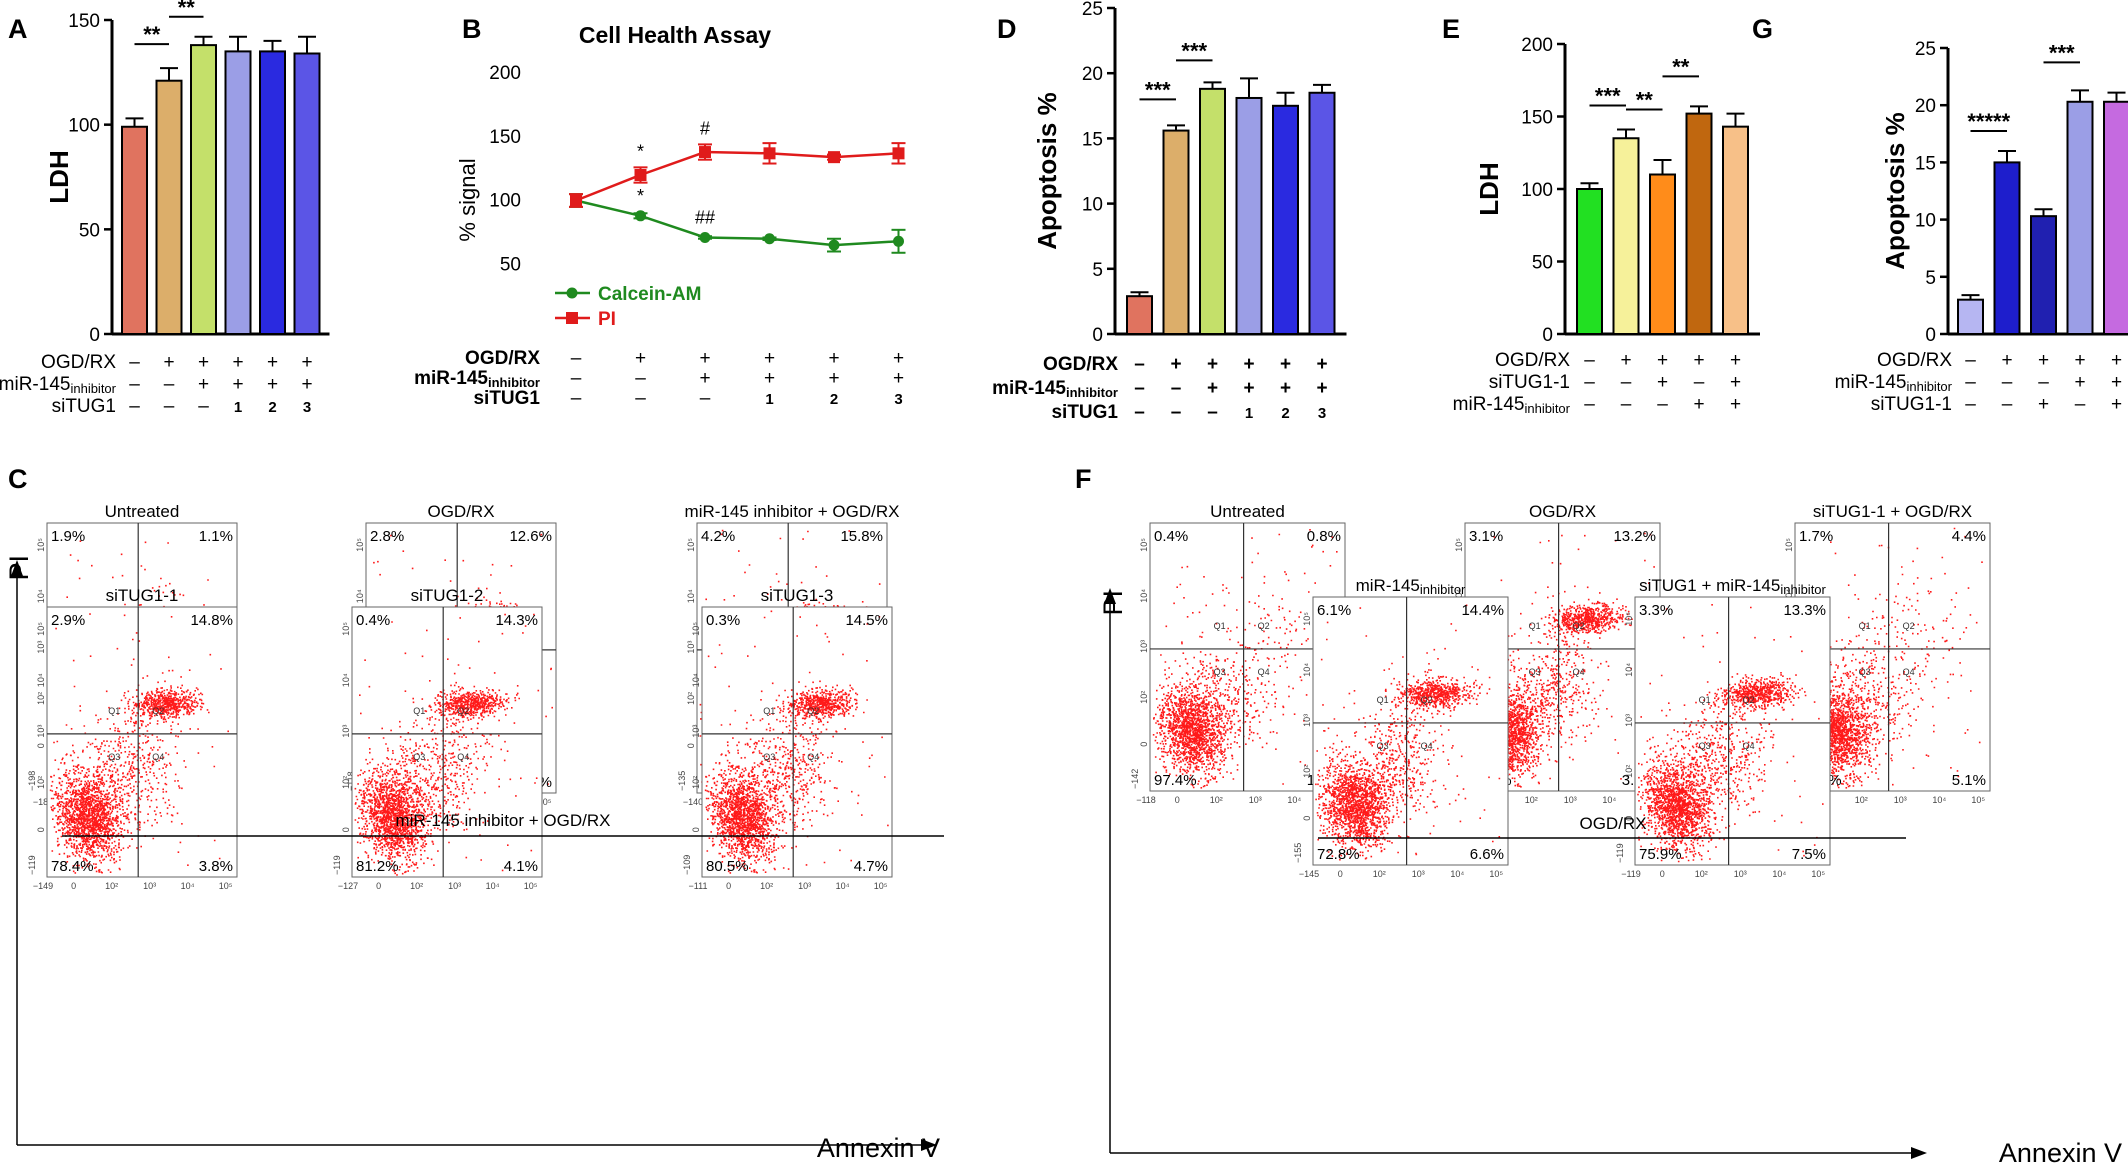 Image resolution: width=2128 pixels, height=1165 pixels. What do you see at coordinates (705, 217) in the screenshot?
I see `significance-marker: ##` at bounding box center [705, 217].